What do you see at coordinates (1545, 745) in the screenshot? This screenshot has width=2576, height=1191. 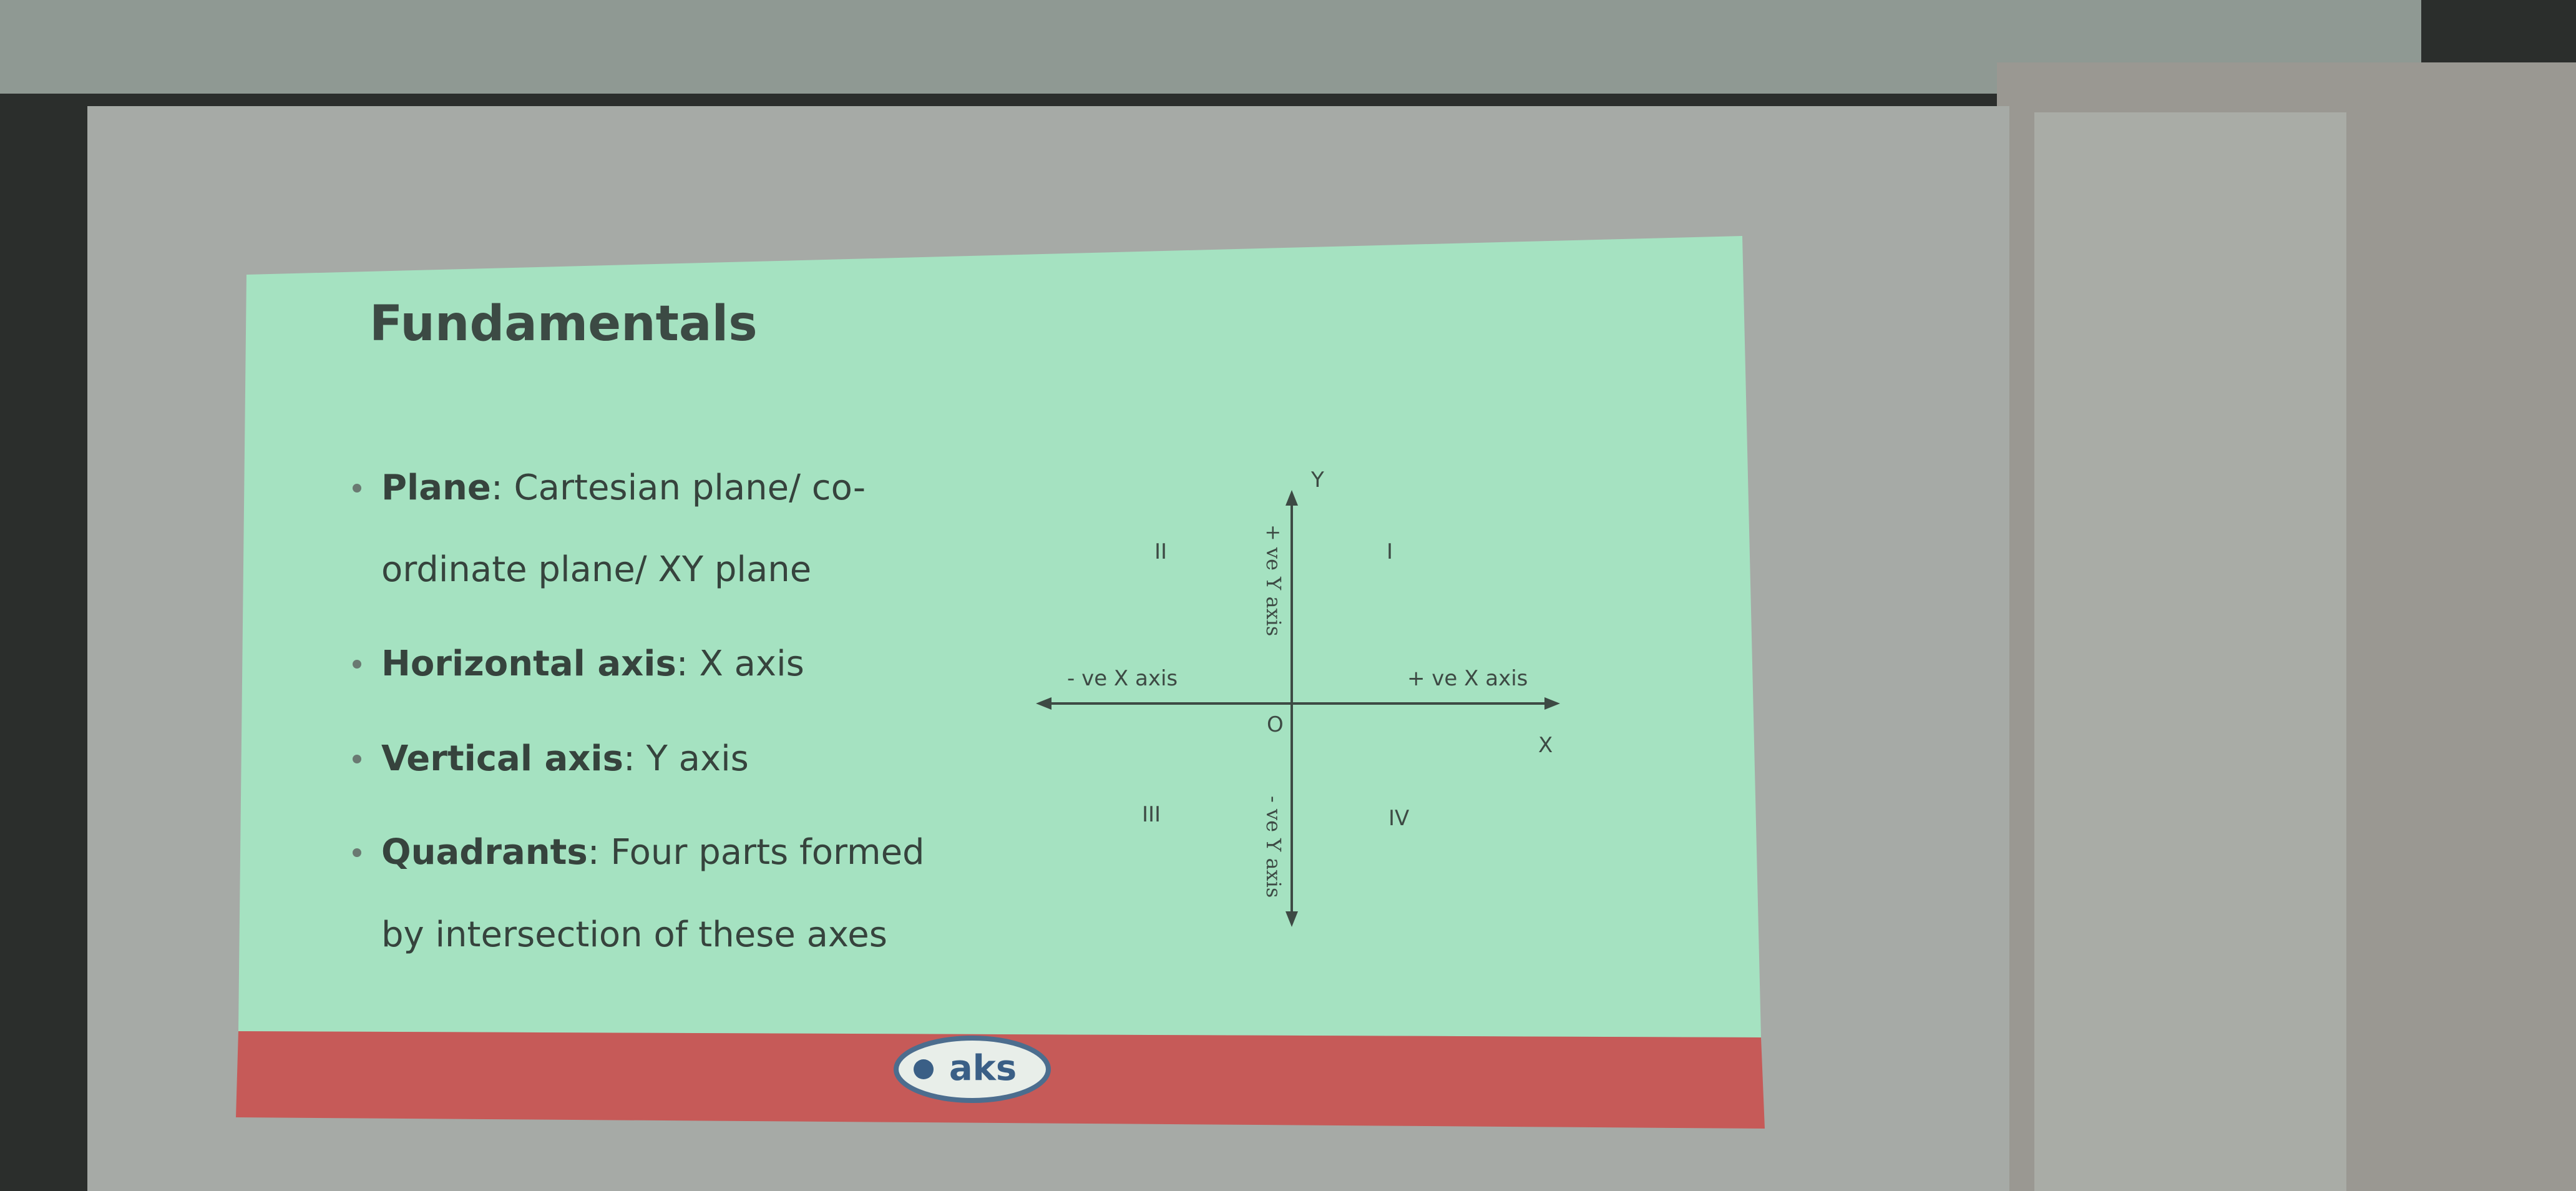 I see `x-label: X` at bounding box center [1545, 745].